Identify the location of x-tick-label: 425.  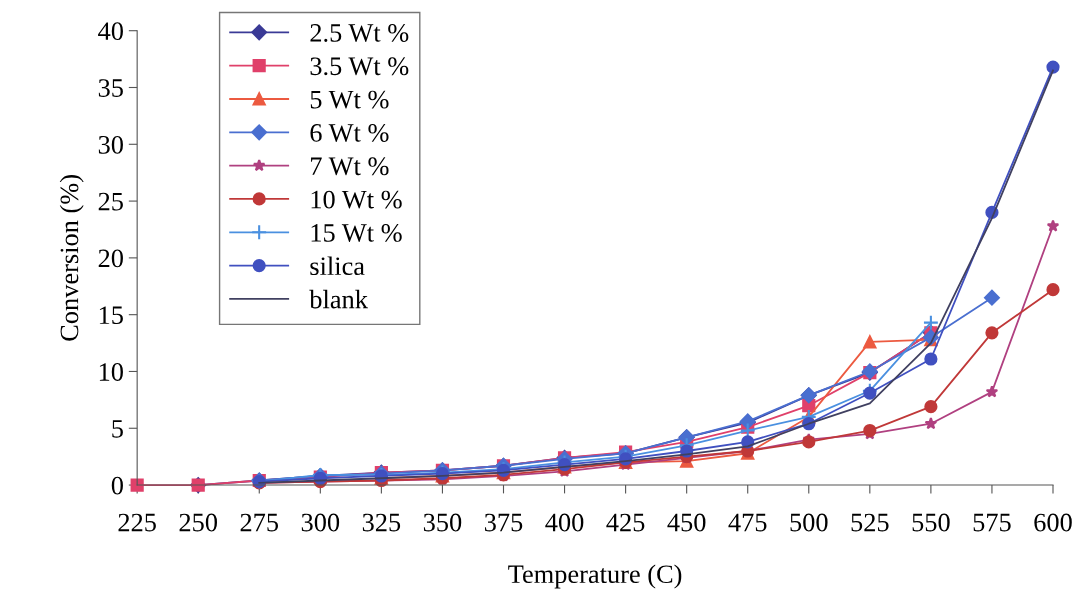
(625, 522).